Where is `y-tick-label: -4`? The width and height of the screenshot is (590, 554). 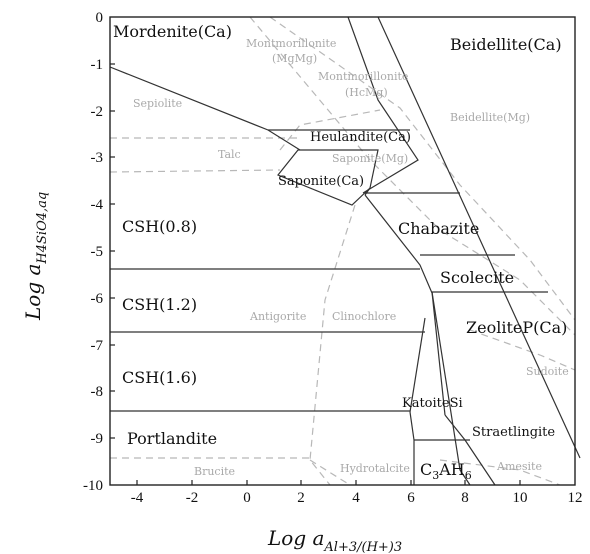
y-tick-label: -4 is located at coordinates (97, 205).